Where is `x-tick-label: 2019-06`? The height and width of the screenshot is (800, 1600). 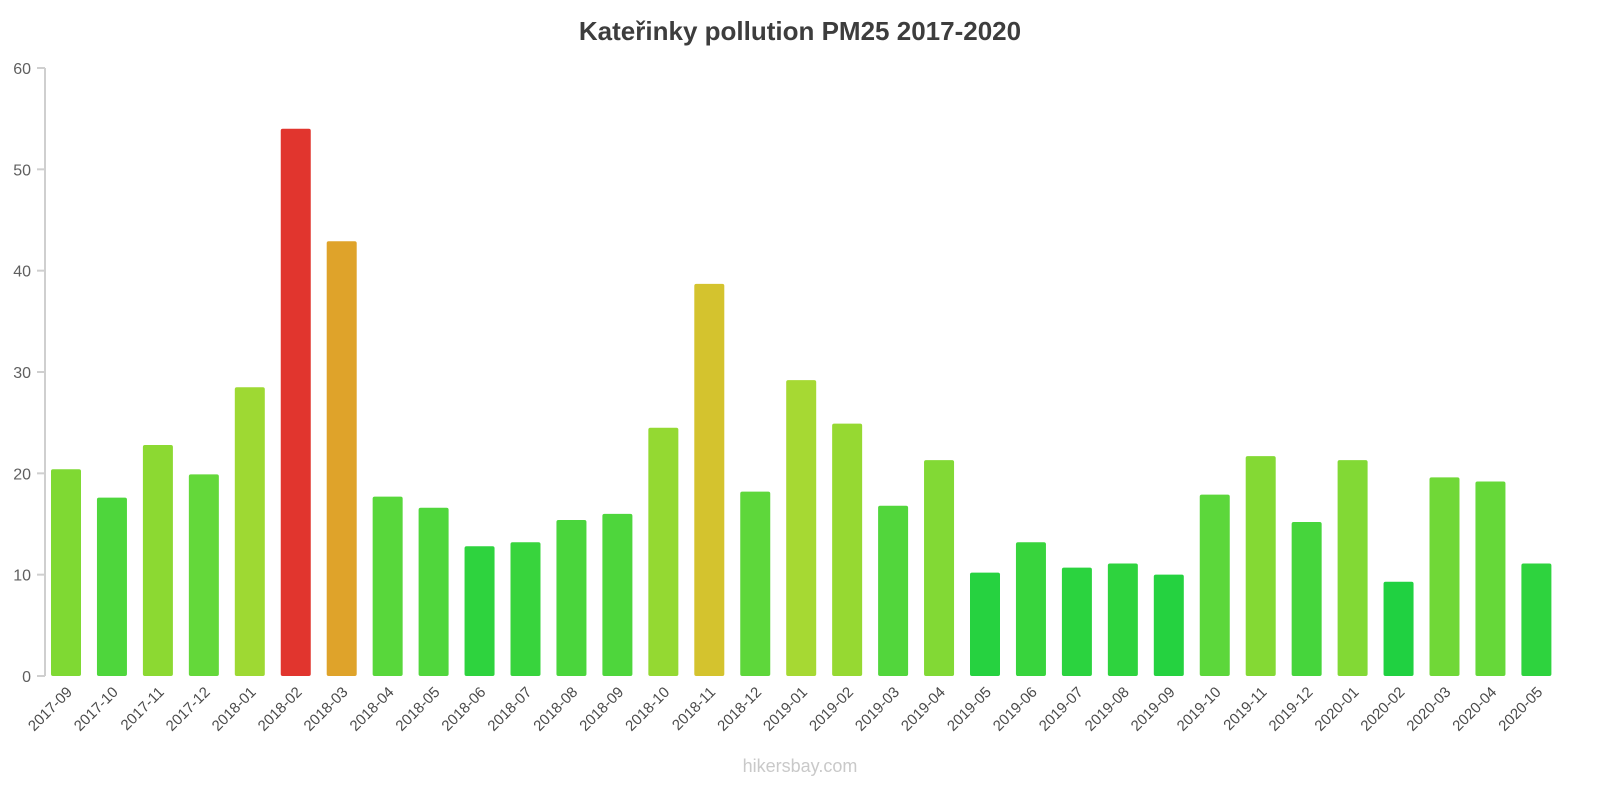
x-tick-label: 2019-06 is located at coordinates (1015, 709).